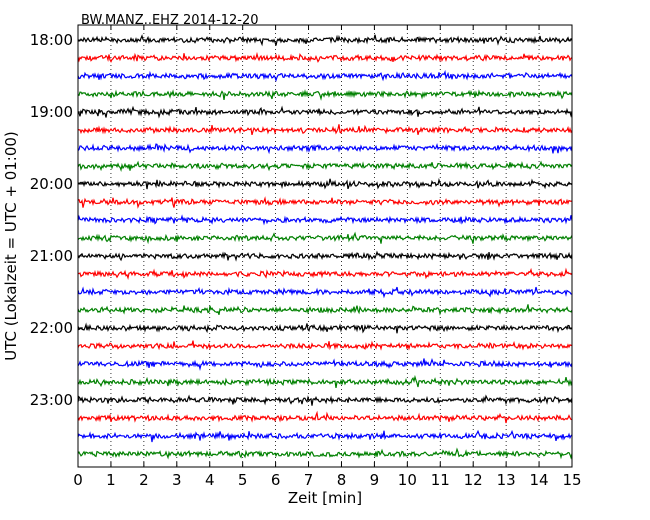 The height and width of the screenshot is (520, 650). I want to click on trace-2000, so click(325, 183).